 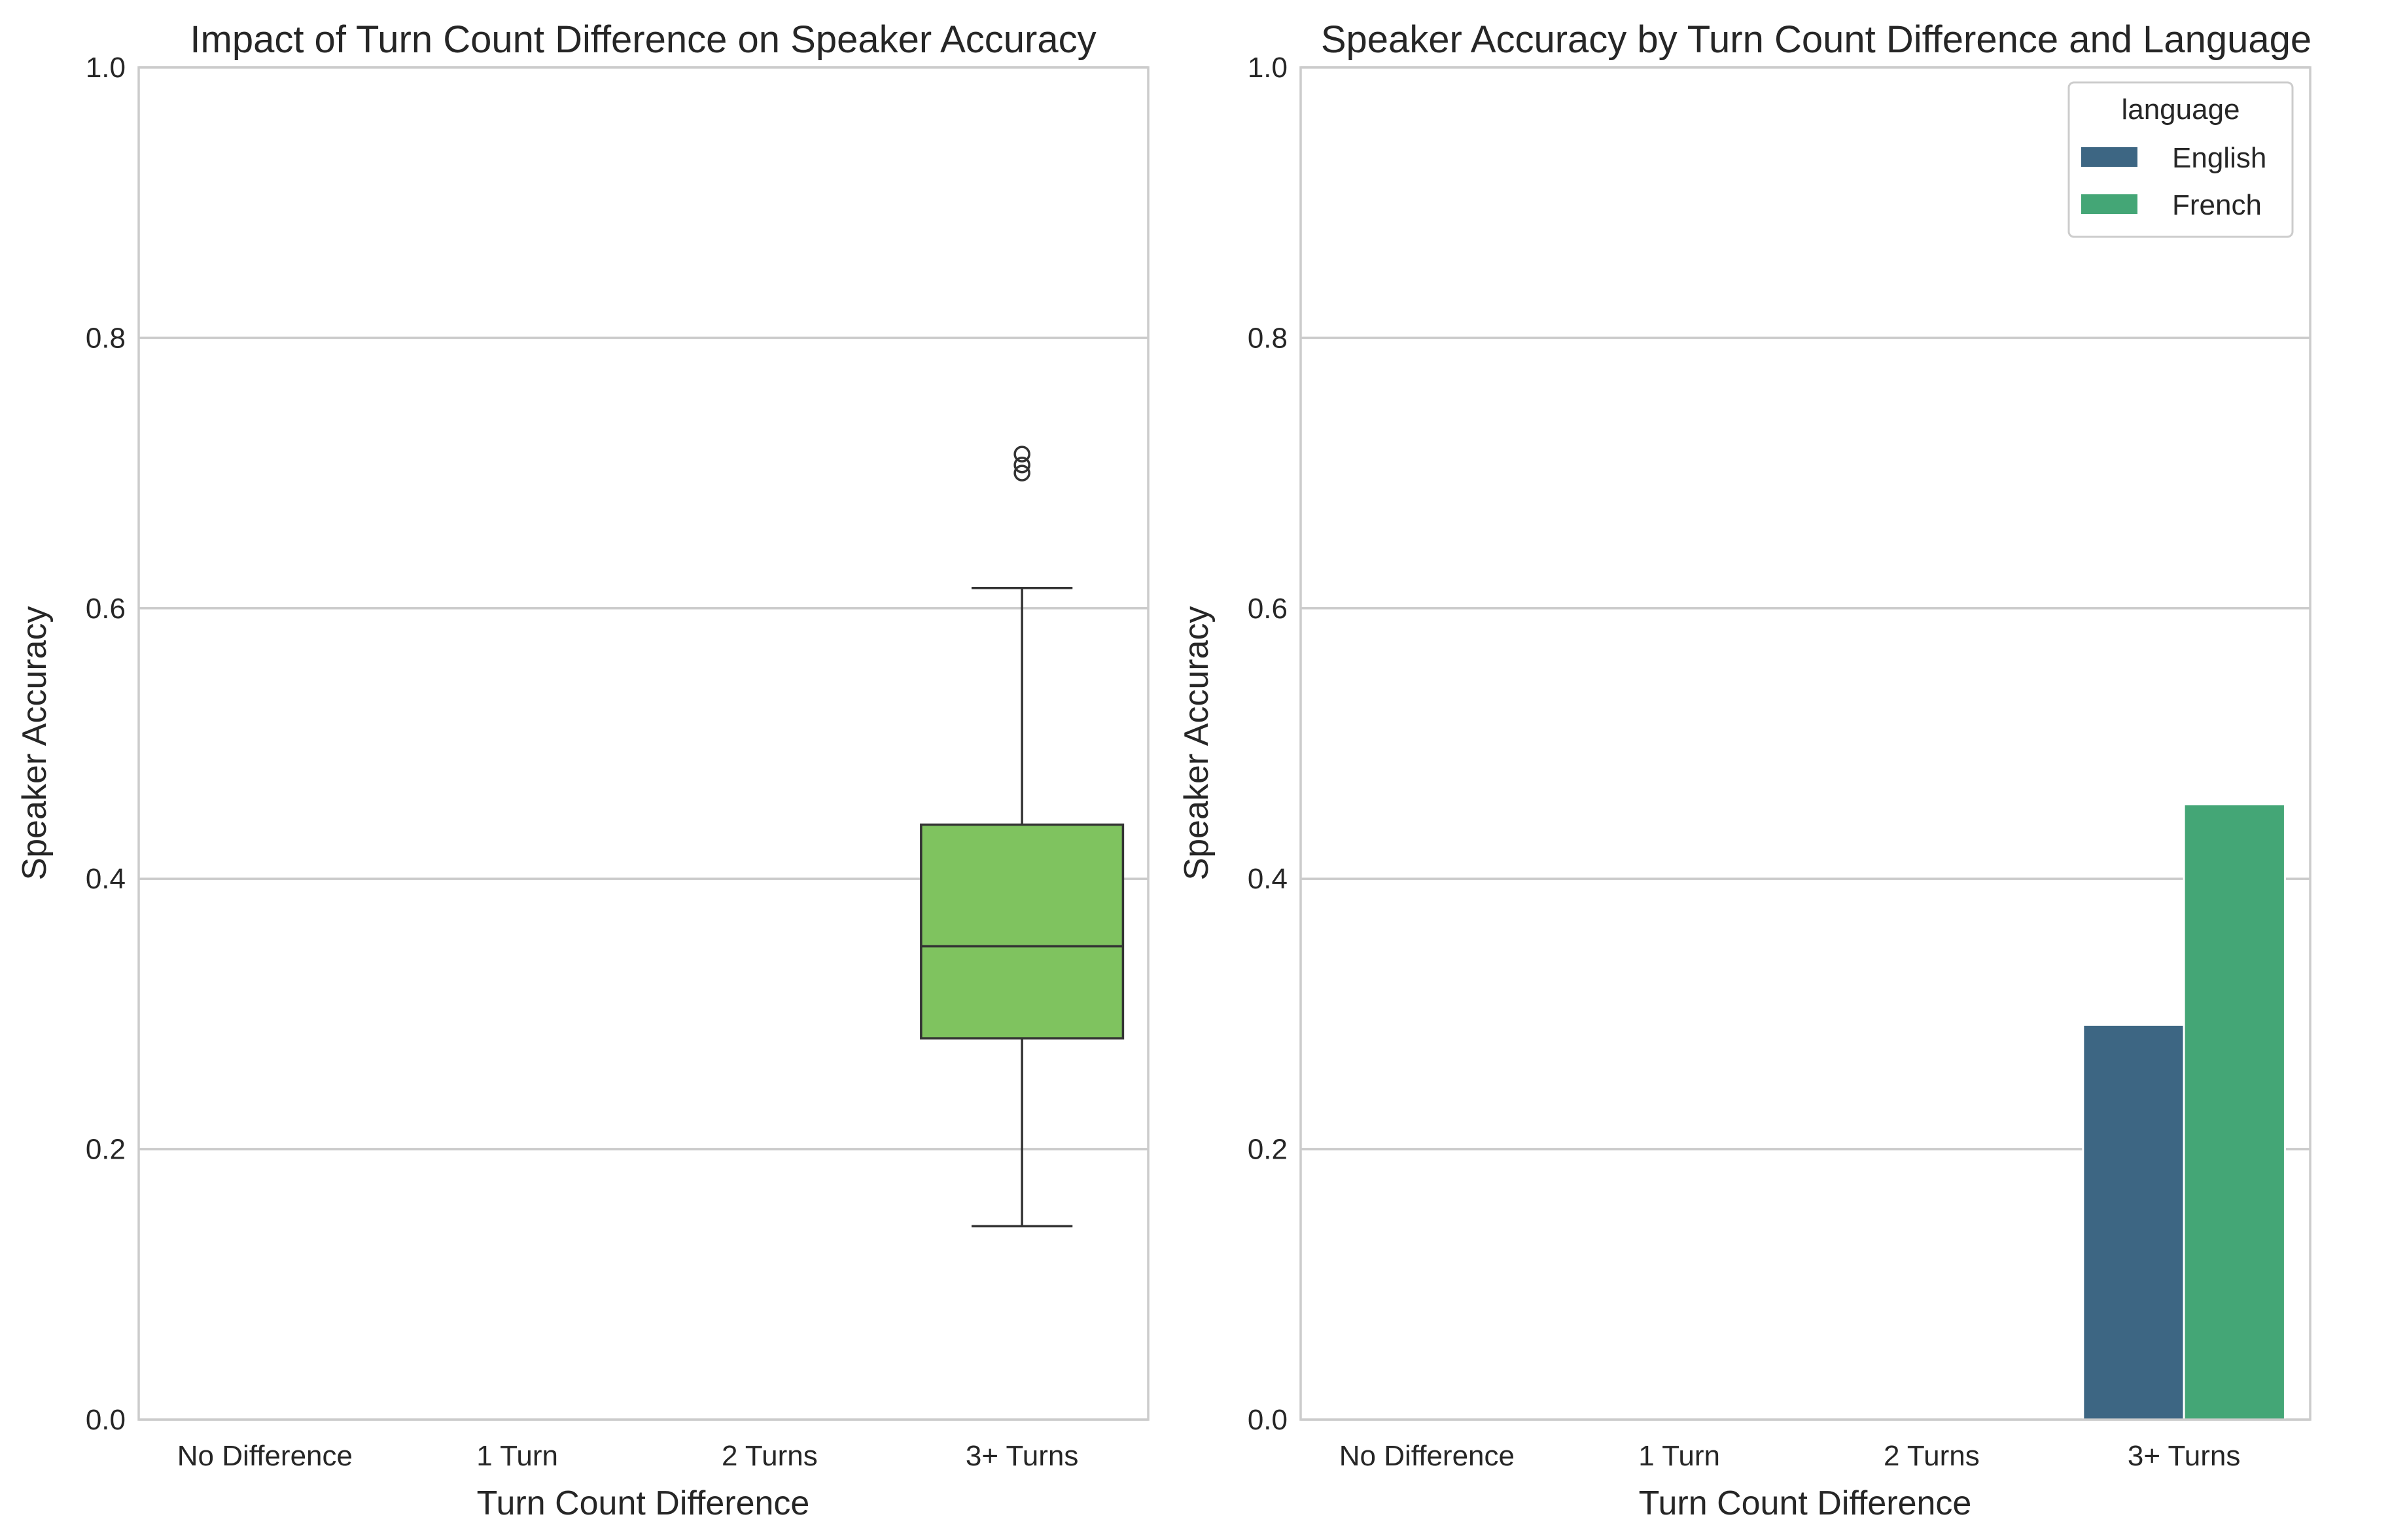 What do you see at coordinates (517, 1456) in the screenshot?
I see `c0-x-tick-1-turn: 1 Turn` at bounding box center [517, 1456].